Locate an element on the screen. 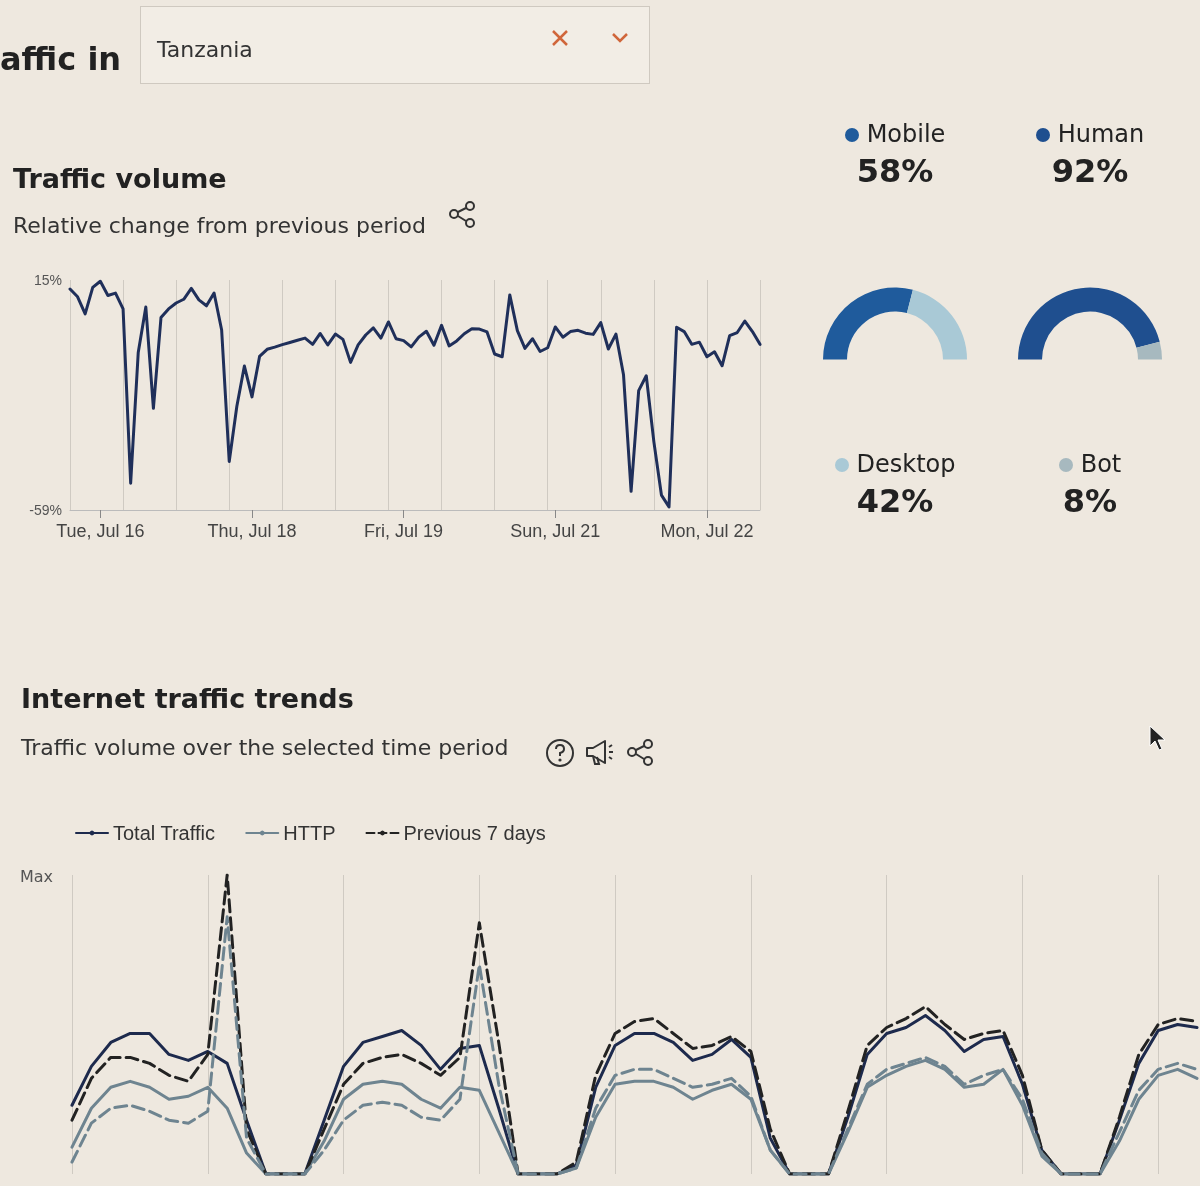 The height and width of the screenshot is (1186, 1200). legend-label: Bot is located at coordinates (1101, 464).